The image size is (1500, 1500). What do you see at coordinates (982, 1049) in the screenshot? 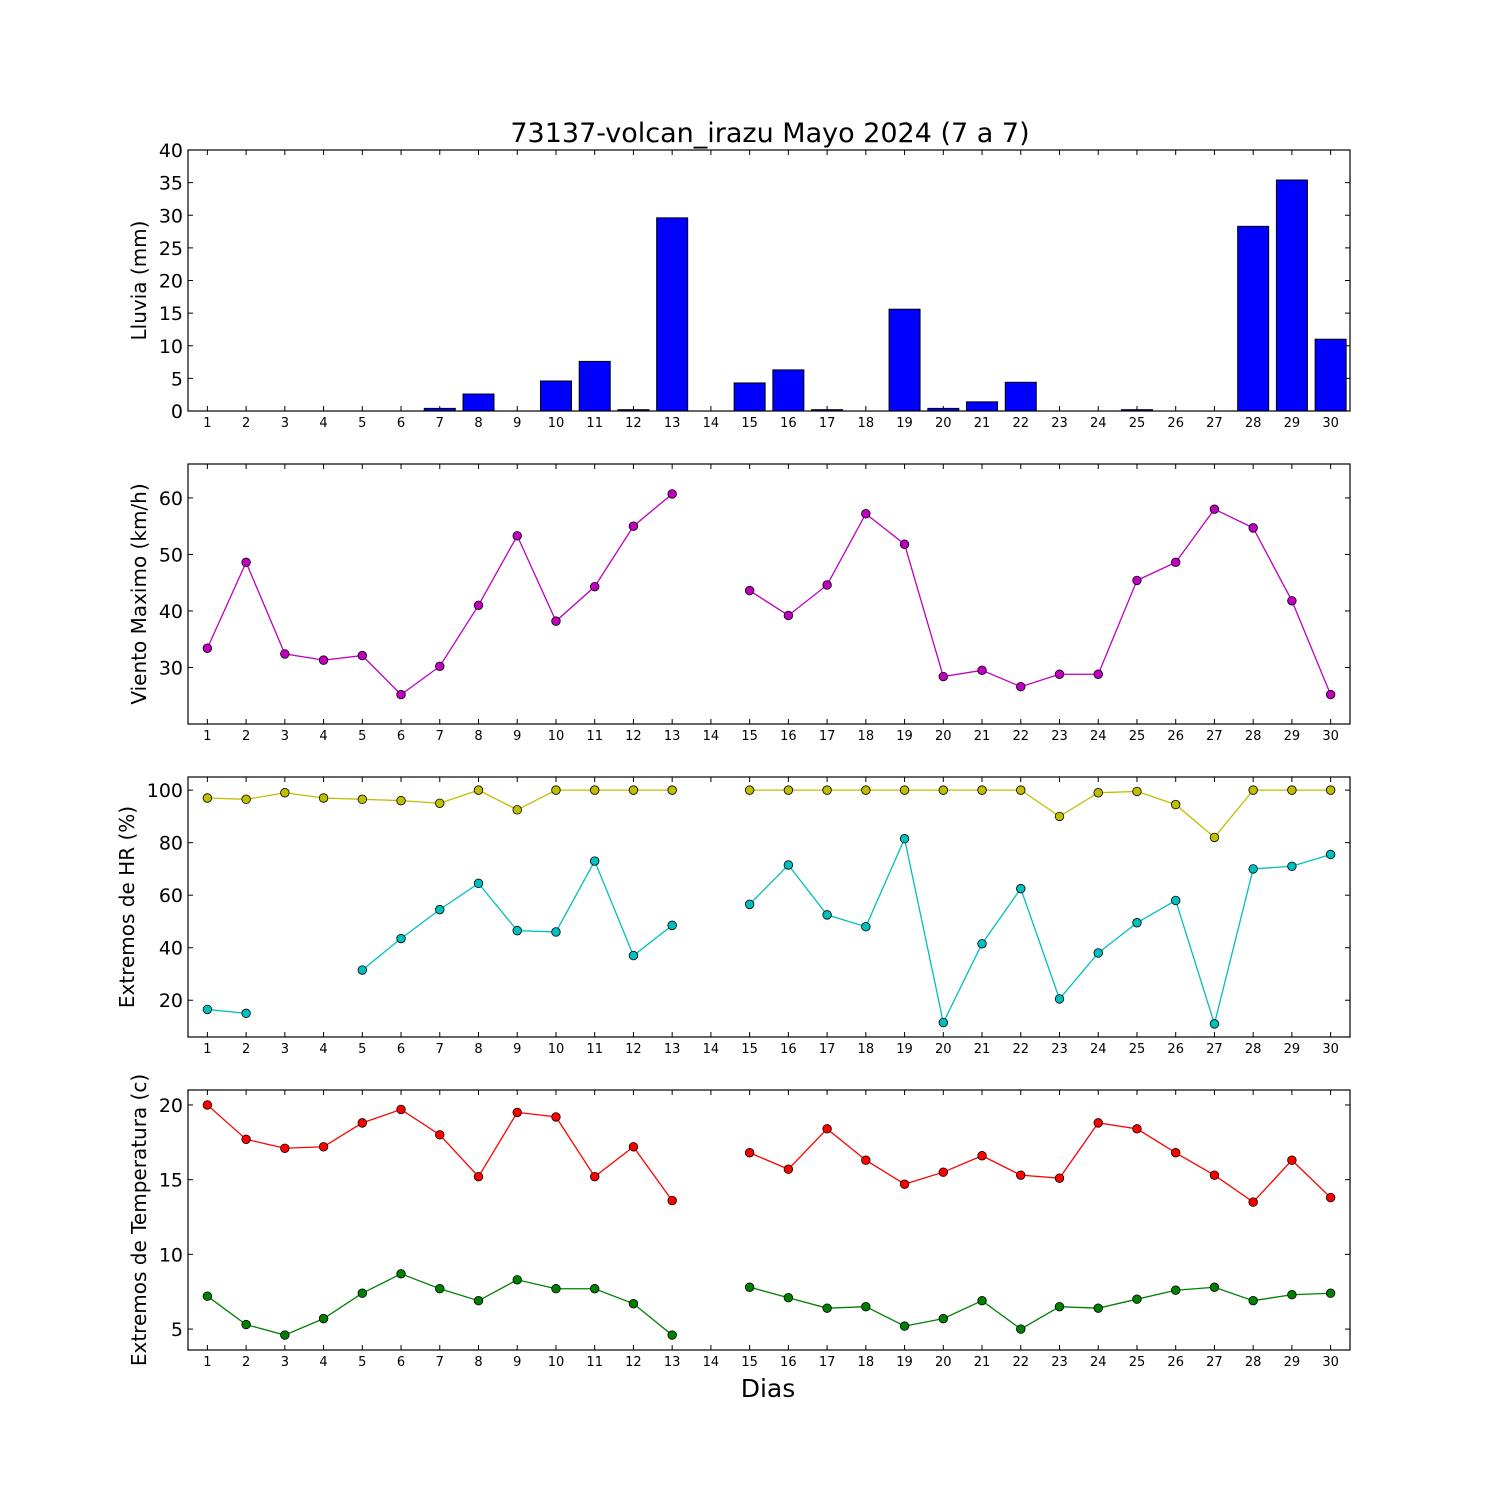
I see `humidity-x-tick-label: 21` at bounding box center [982, 1049].